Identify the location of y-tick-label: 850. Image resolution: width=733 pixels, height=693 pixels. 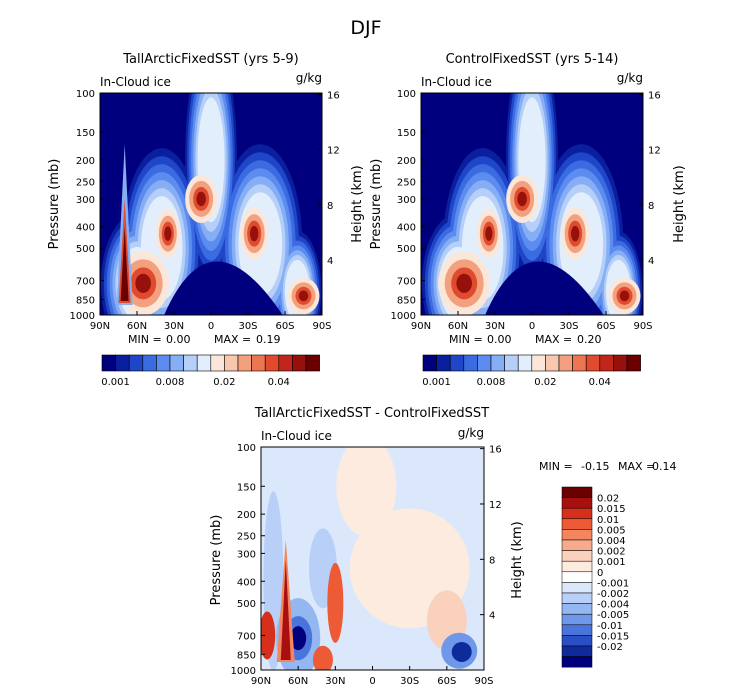
(85, 300).